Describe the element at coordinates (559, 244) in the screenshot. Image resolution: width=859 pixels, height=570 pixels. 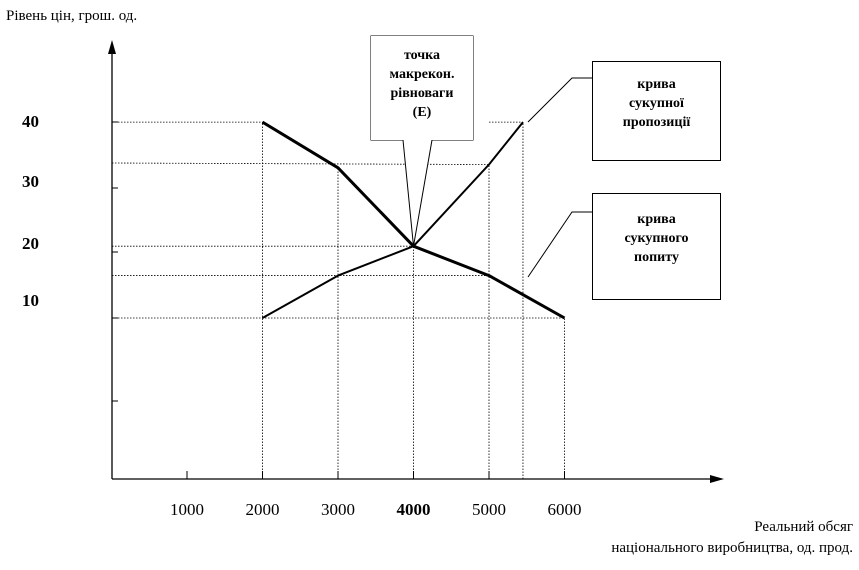
I see `aggregate-demand-pointer` at that location.